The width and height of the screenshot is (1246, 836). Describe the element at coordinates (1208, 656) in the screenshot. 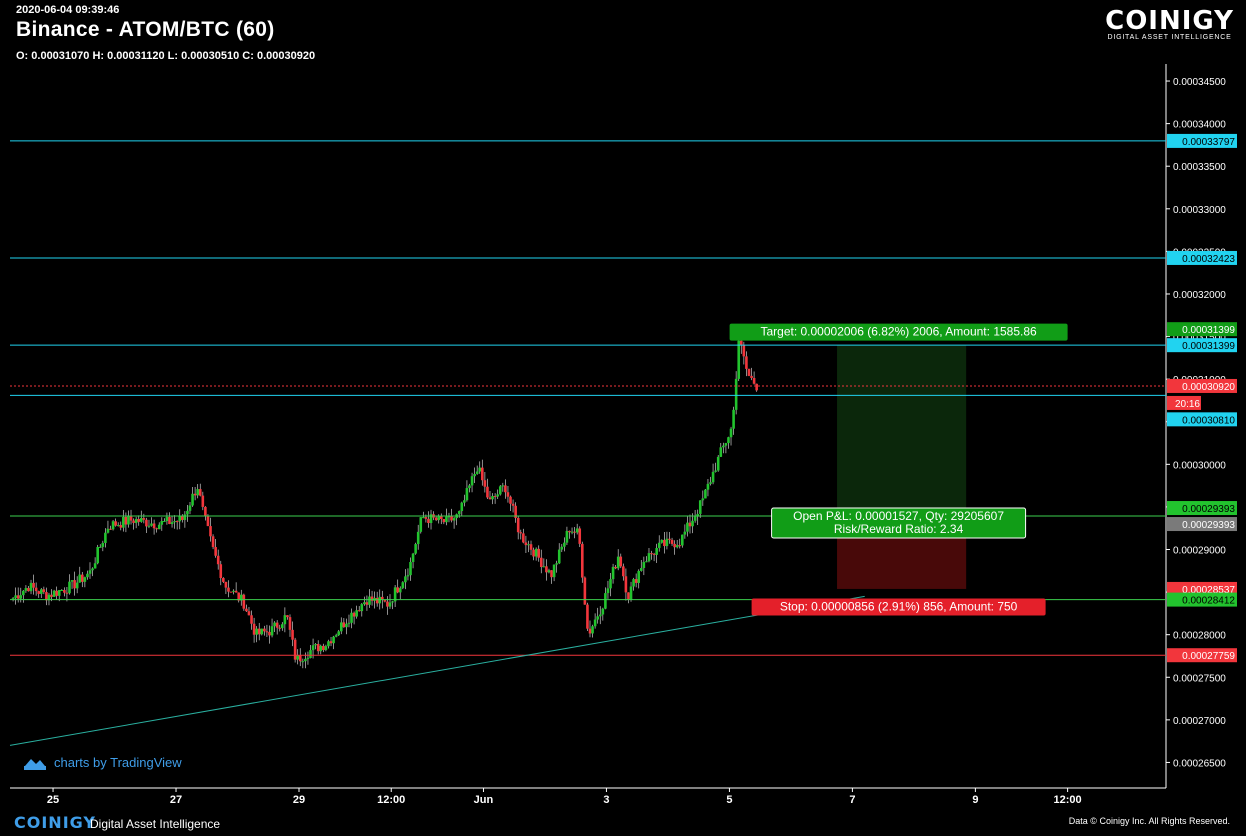

I see `price-tag-text: 0.00027759` at that location.